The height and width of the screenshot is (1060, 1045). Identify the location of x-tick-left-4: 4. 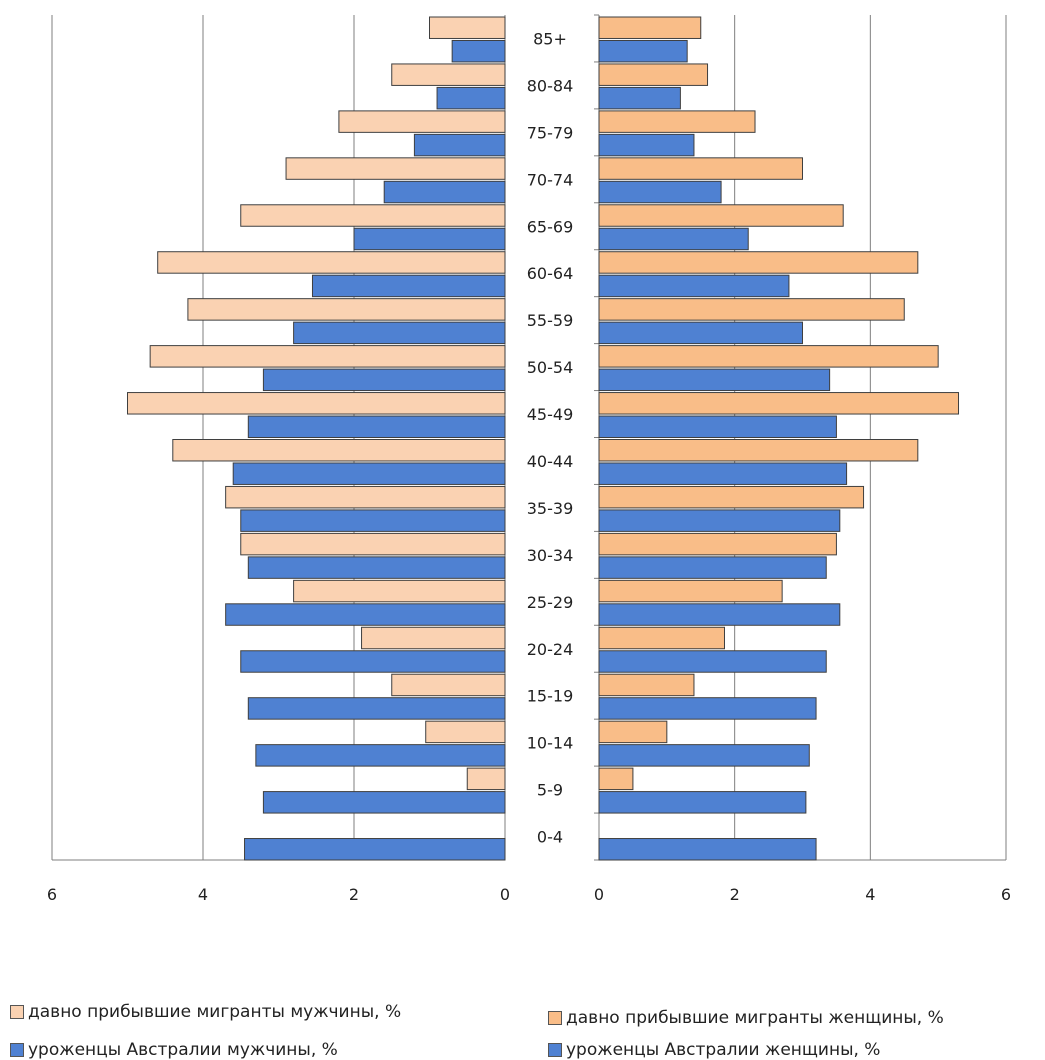
(203, 894).